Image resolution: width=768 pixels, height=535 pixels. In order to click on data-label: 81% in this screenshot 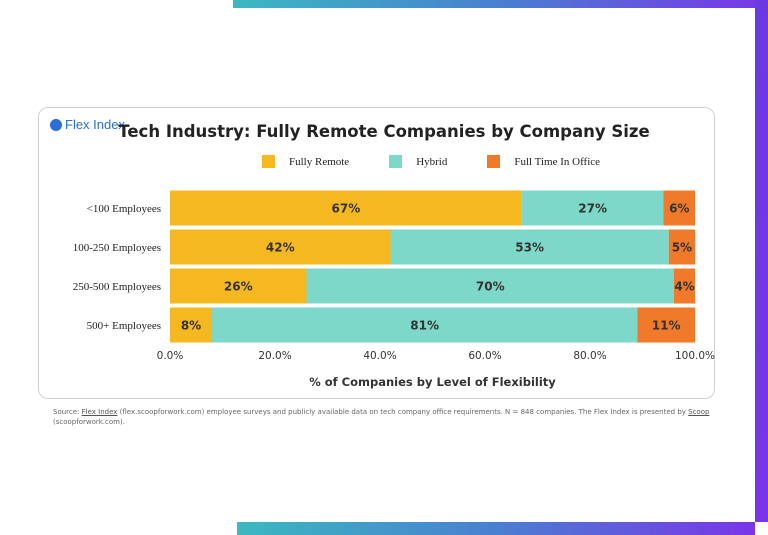, I will do `click(424, 326)`.